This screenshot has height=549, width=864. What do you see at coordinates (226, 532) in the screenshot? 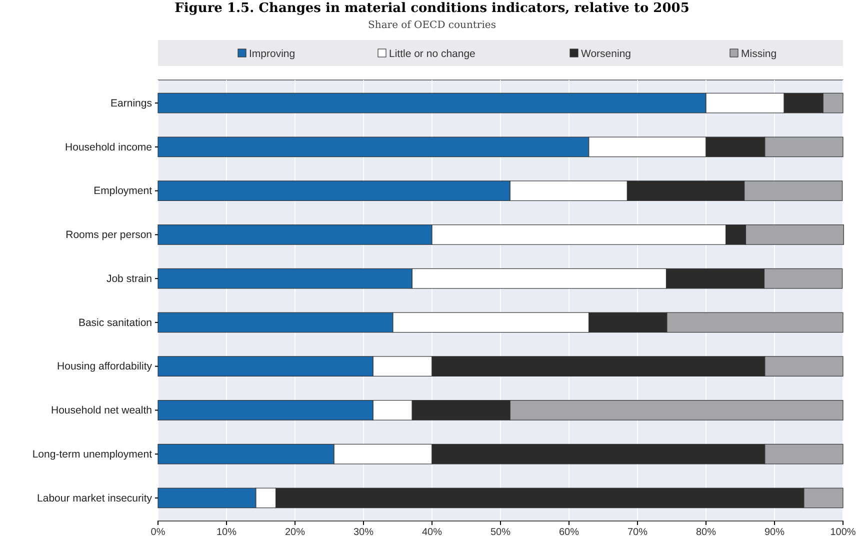
I see `x-tick-label: 10%` at bounding box center [226, 532].